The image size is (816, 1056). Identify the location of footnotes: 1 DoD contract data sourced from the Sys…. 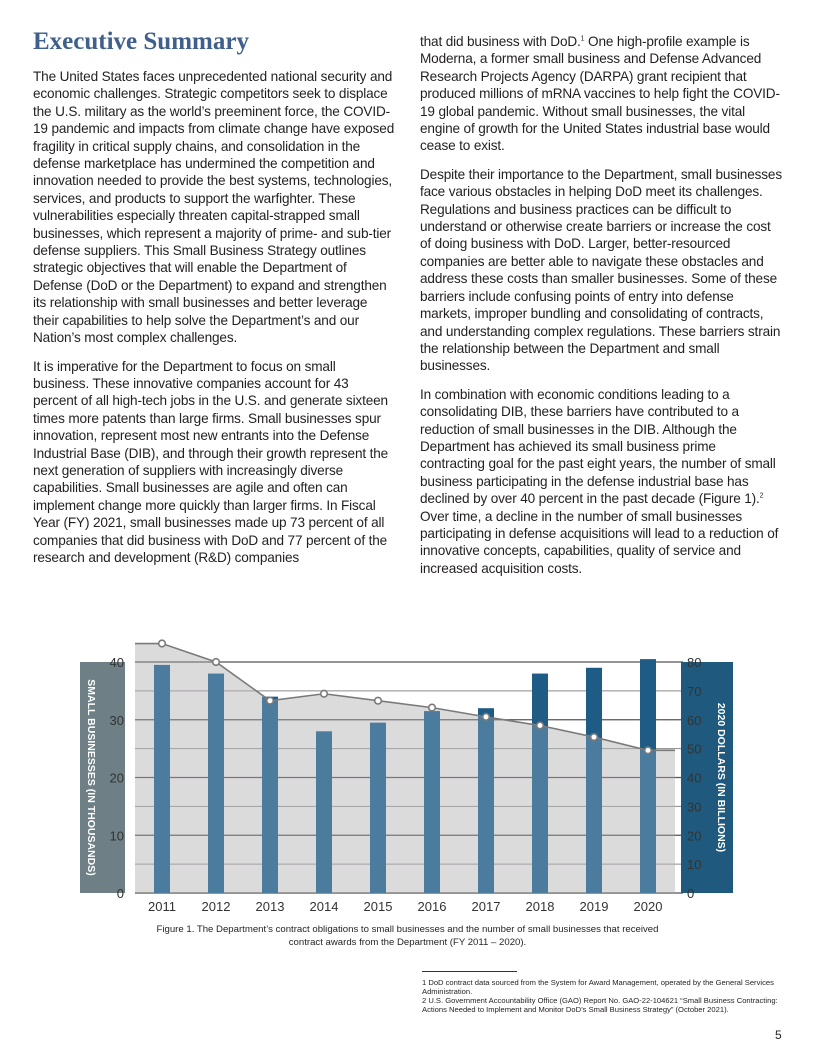
(602, 996).